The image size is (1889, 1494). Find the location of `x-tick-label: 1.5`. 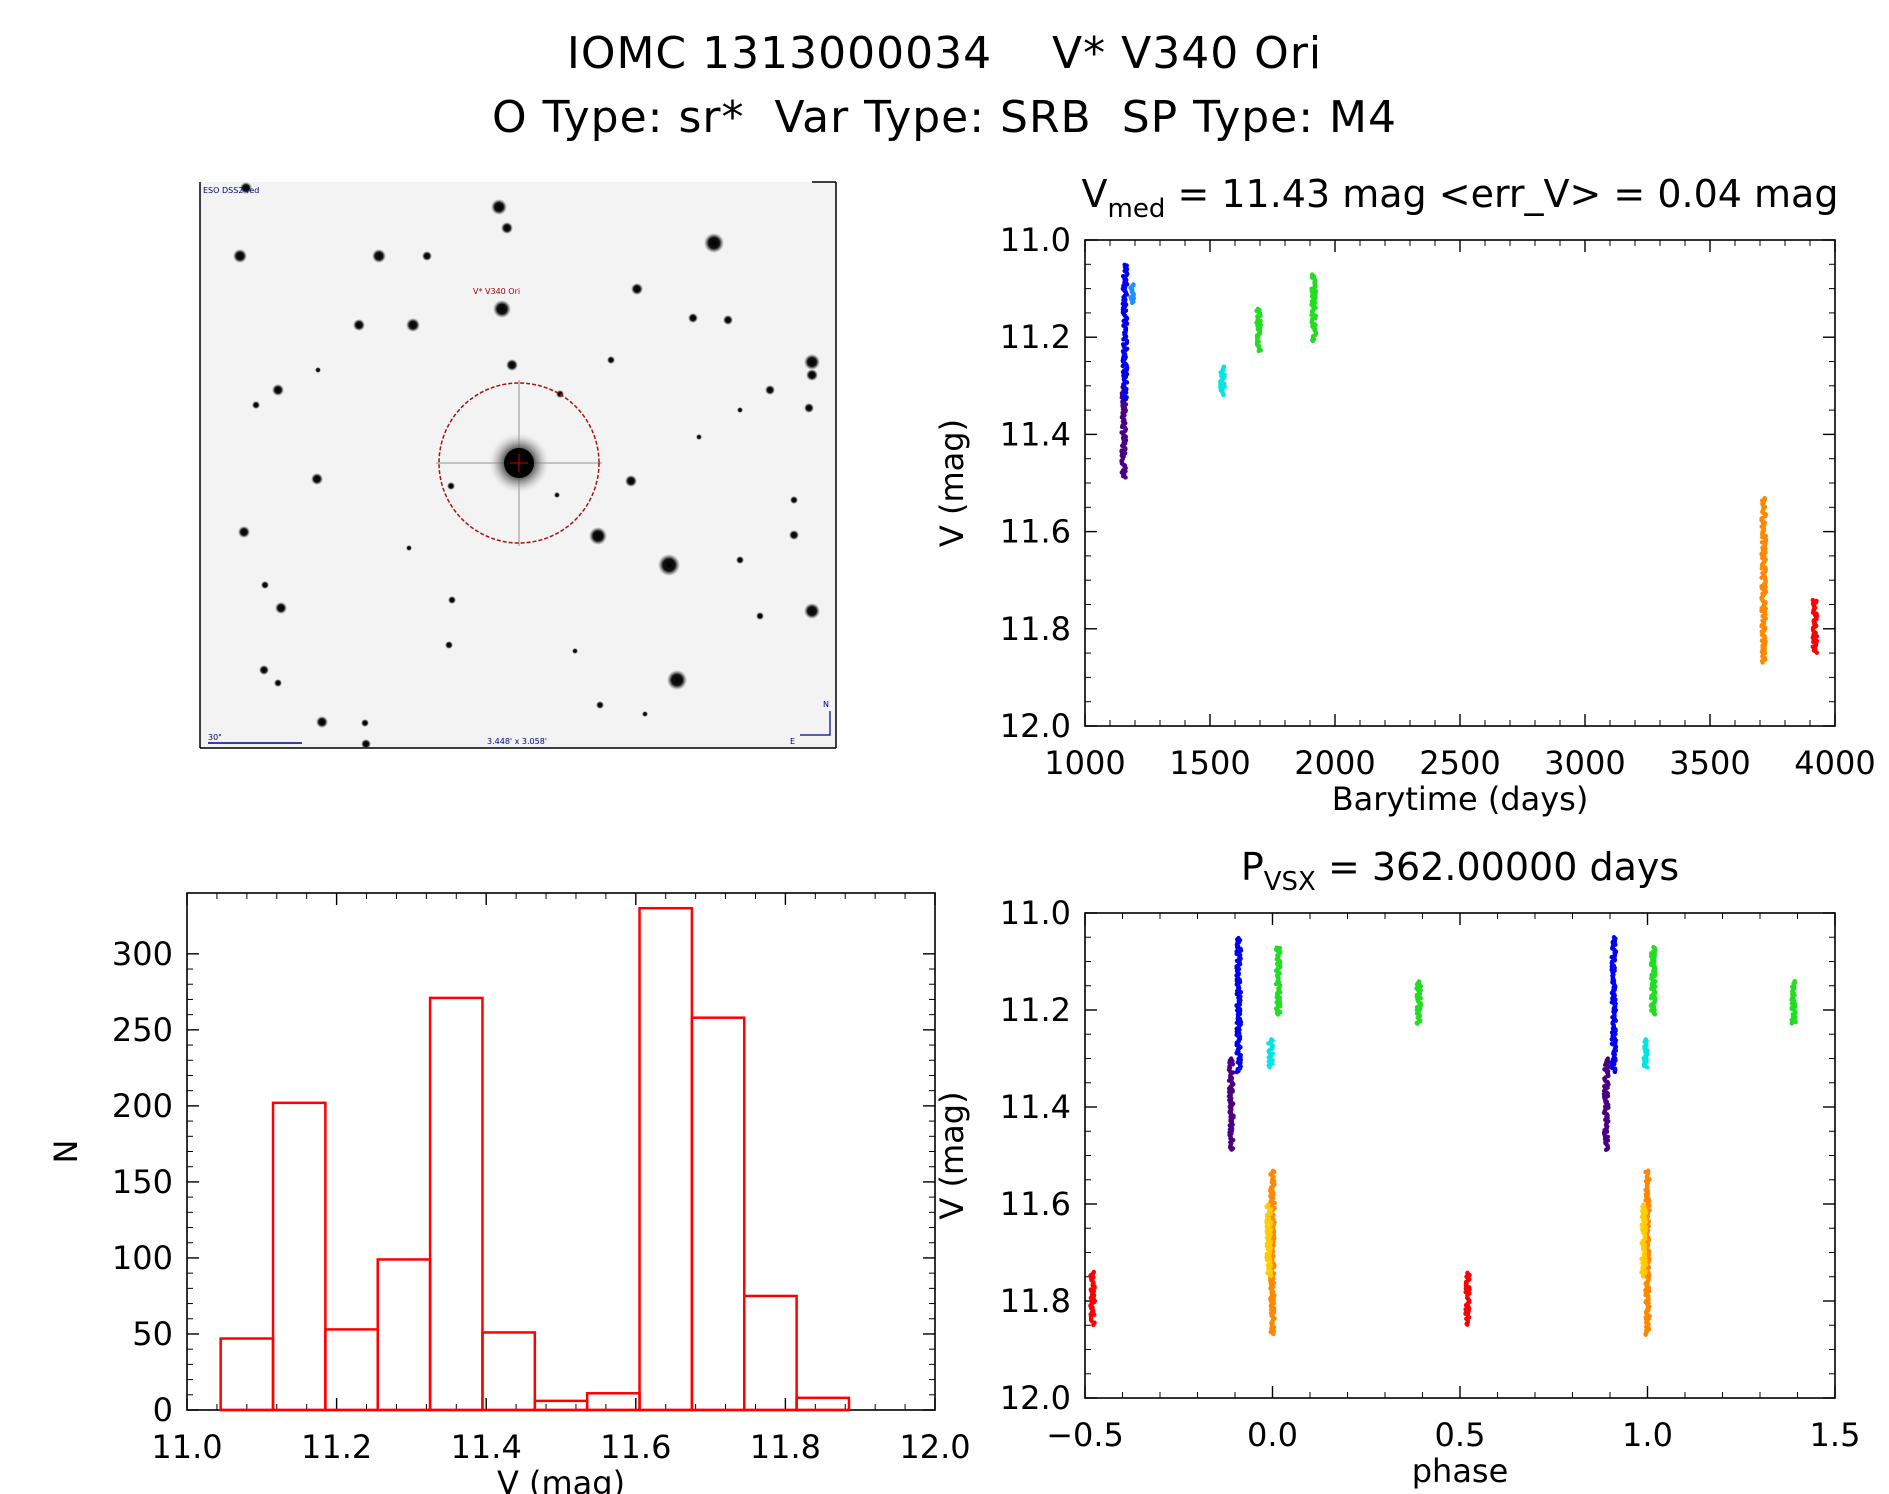

x-tick-label: 1.5 is located at coordinates (1835, 1435).